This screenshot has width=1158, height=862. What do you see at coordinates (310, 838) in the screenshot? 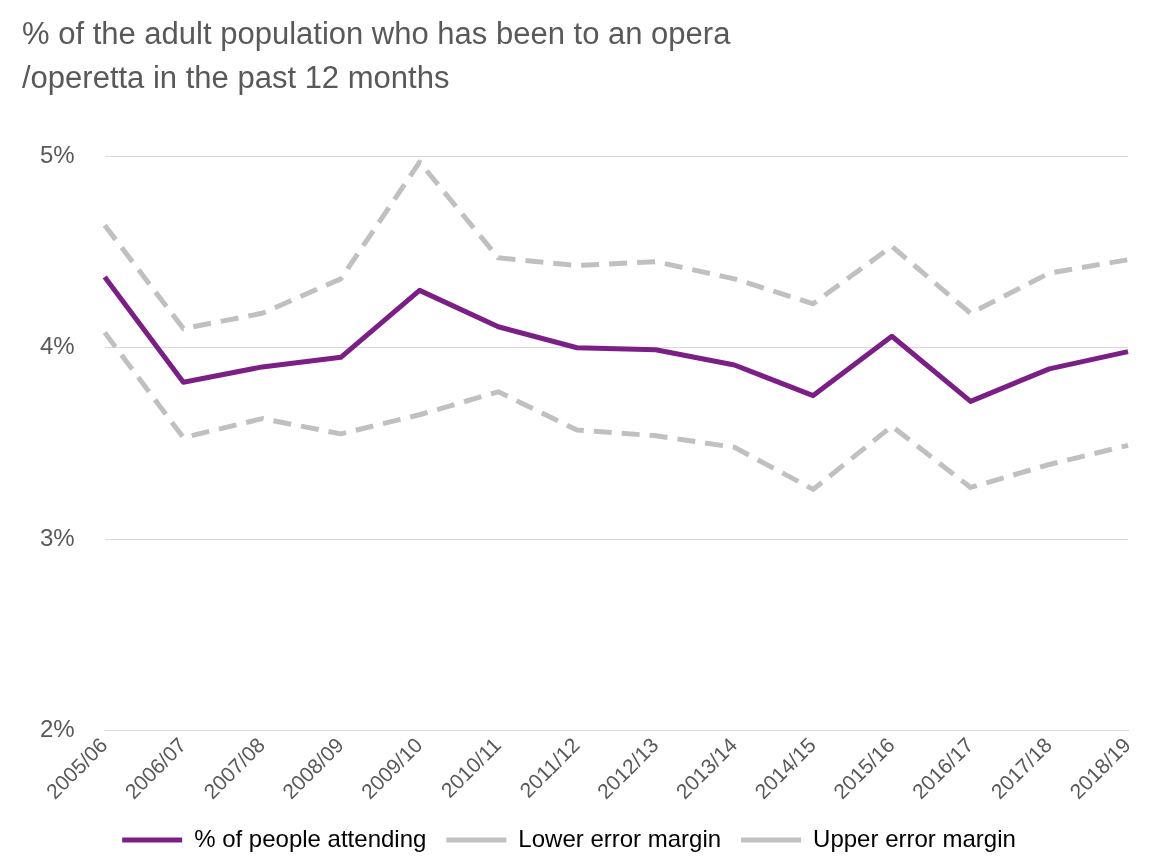
I see `legend-label: % of people attending` at bounding box center [310, 838].